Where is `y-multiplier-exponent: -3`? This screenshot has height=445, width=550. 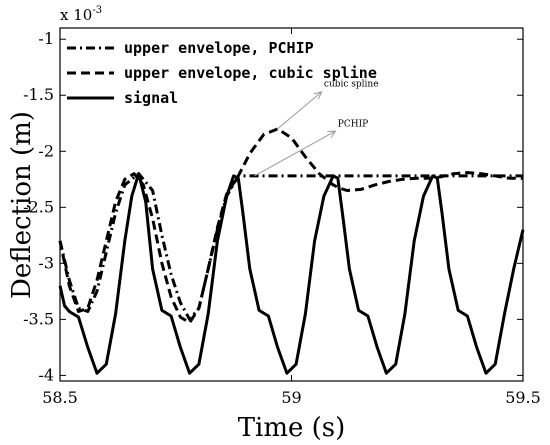 y-multiplier-exponent: -3 is located at coordinates (97, 10).